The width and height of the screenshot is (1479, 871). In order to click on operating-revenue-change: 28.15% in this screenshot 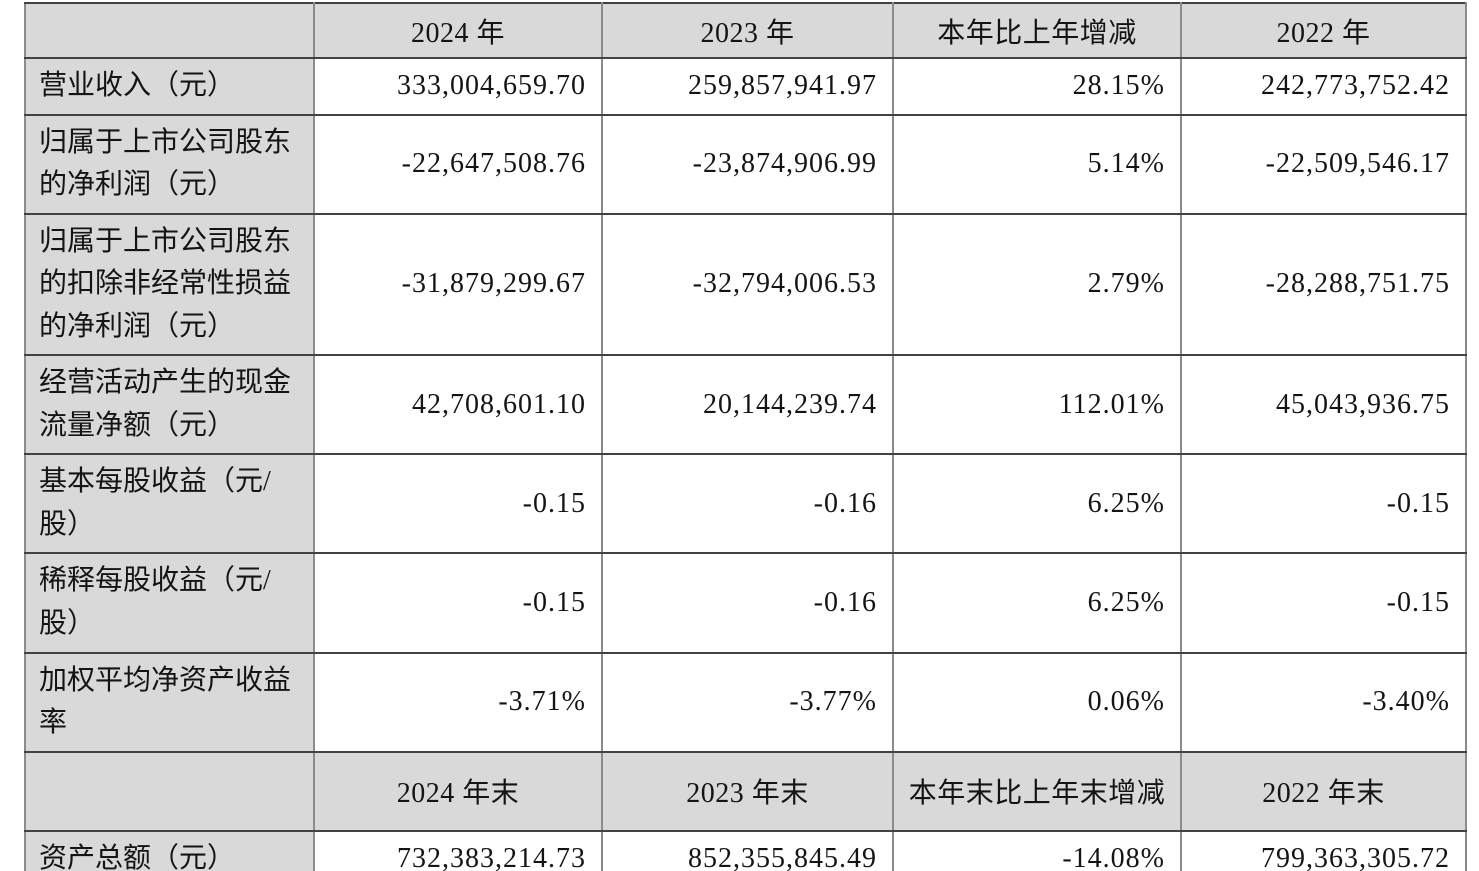, I will do `click(1037, 86)`.